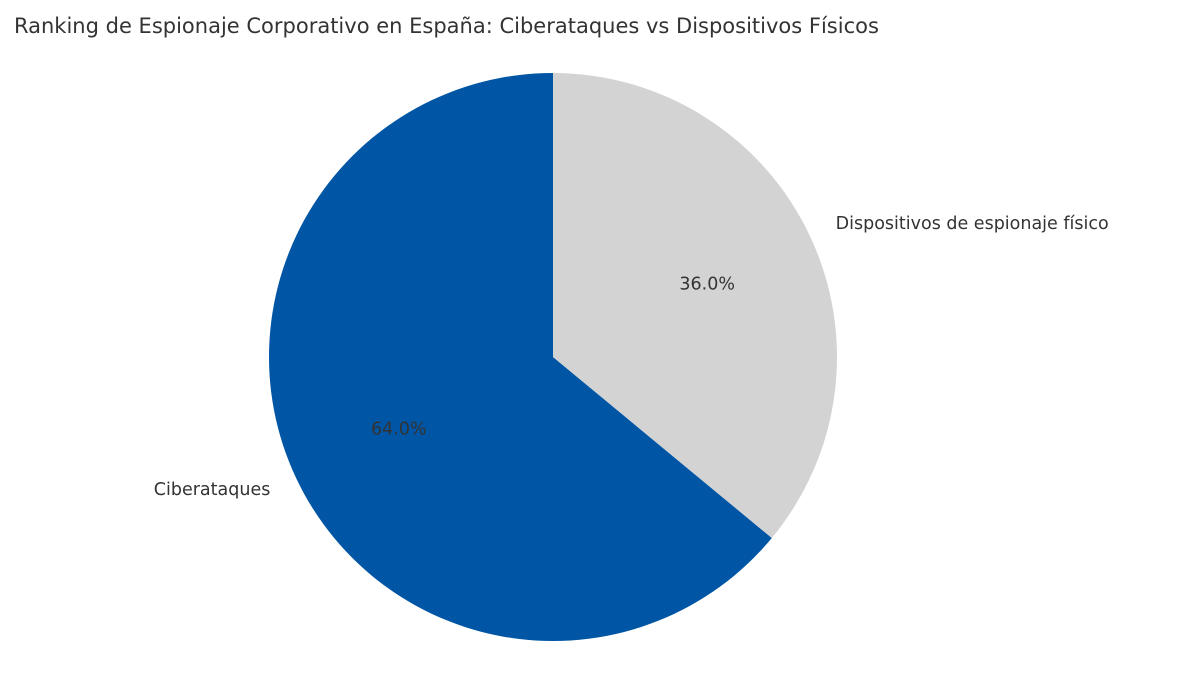 This screenshot has width=1200, height=683. I want to click on value-label: 36.0%, so click(707, 284).